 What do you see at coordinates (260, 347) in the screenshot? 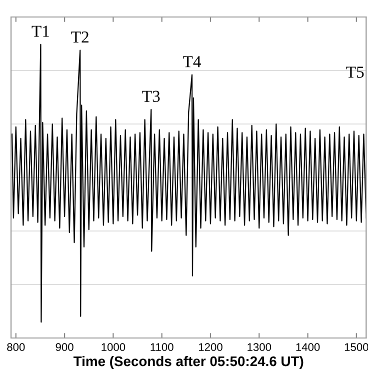
I see `x-tick-label: 1300` at bounding box center [260, 347].